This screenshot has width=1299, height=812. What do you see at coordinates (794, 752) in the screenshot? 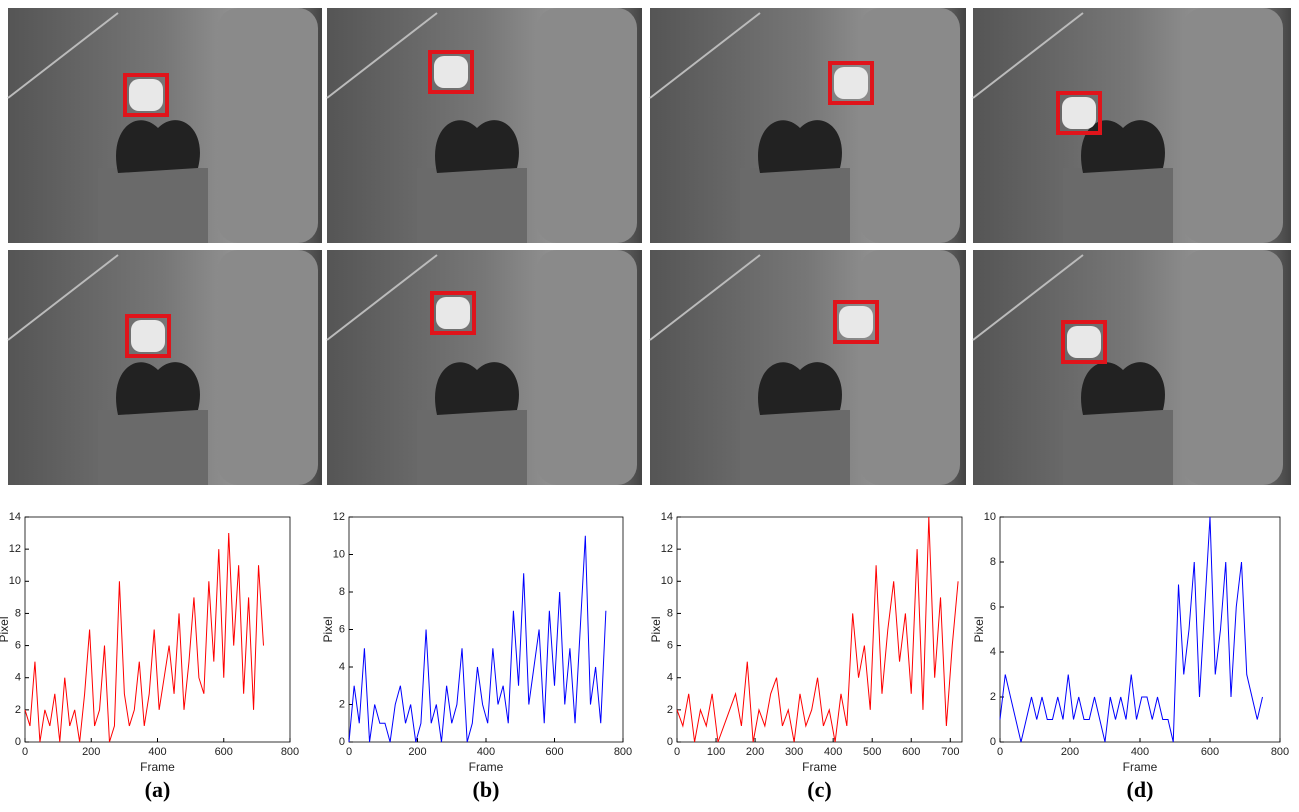
I see `x-tick-label: 300` at bounding box center [794, 752].